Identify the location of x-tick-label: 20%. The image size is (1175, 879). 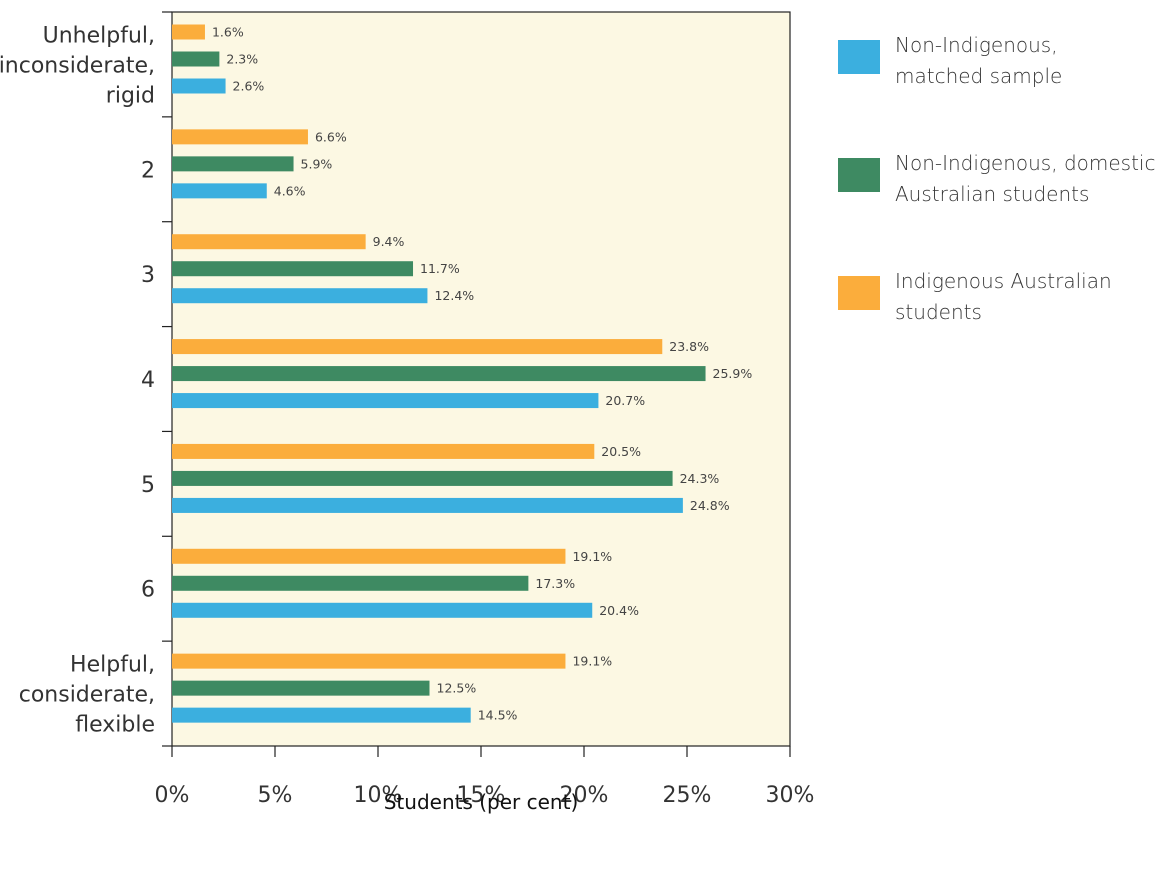
(584, 795).